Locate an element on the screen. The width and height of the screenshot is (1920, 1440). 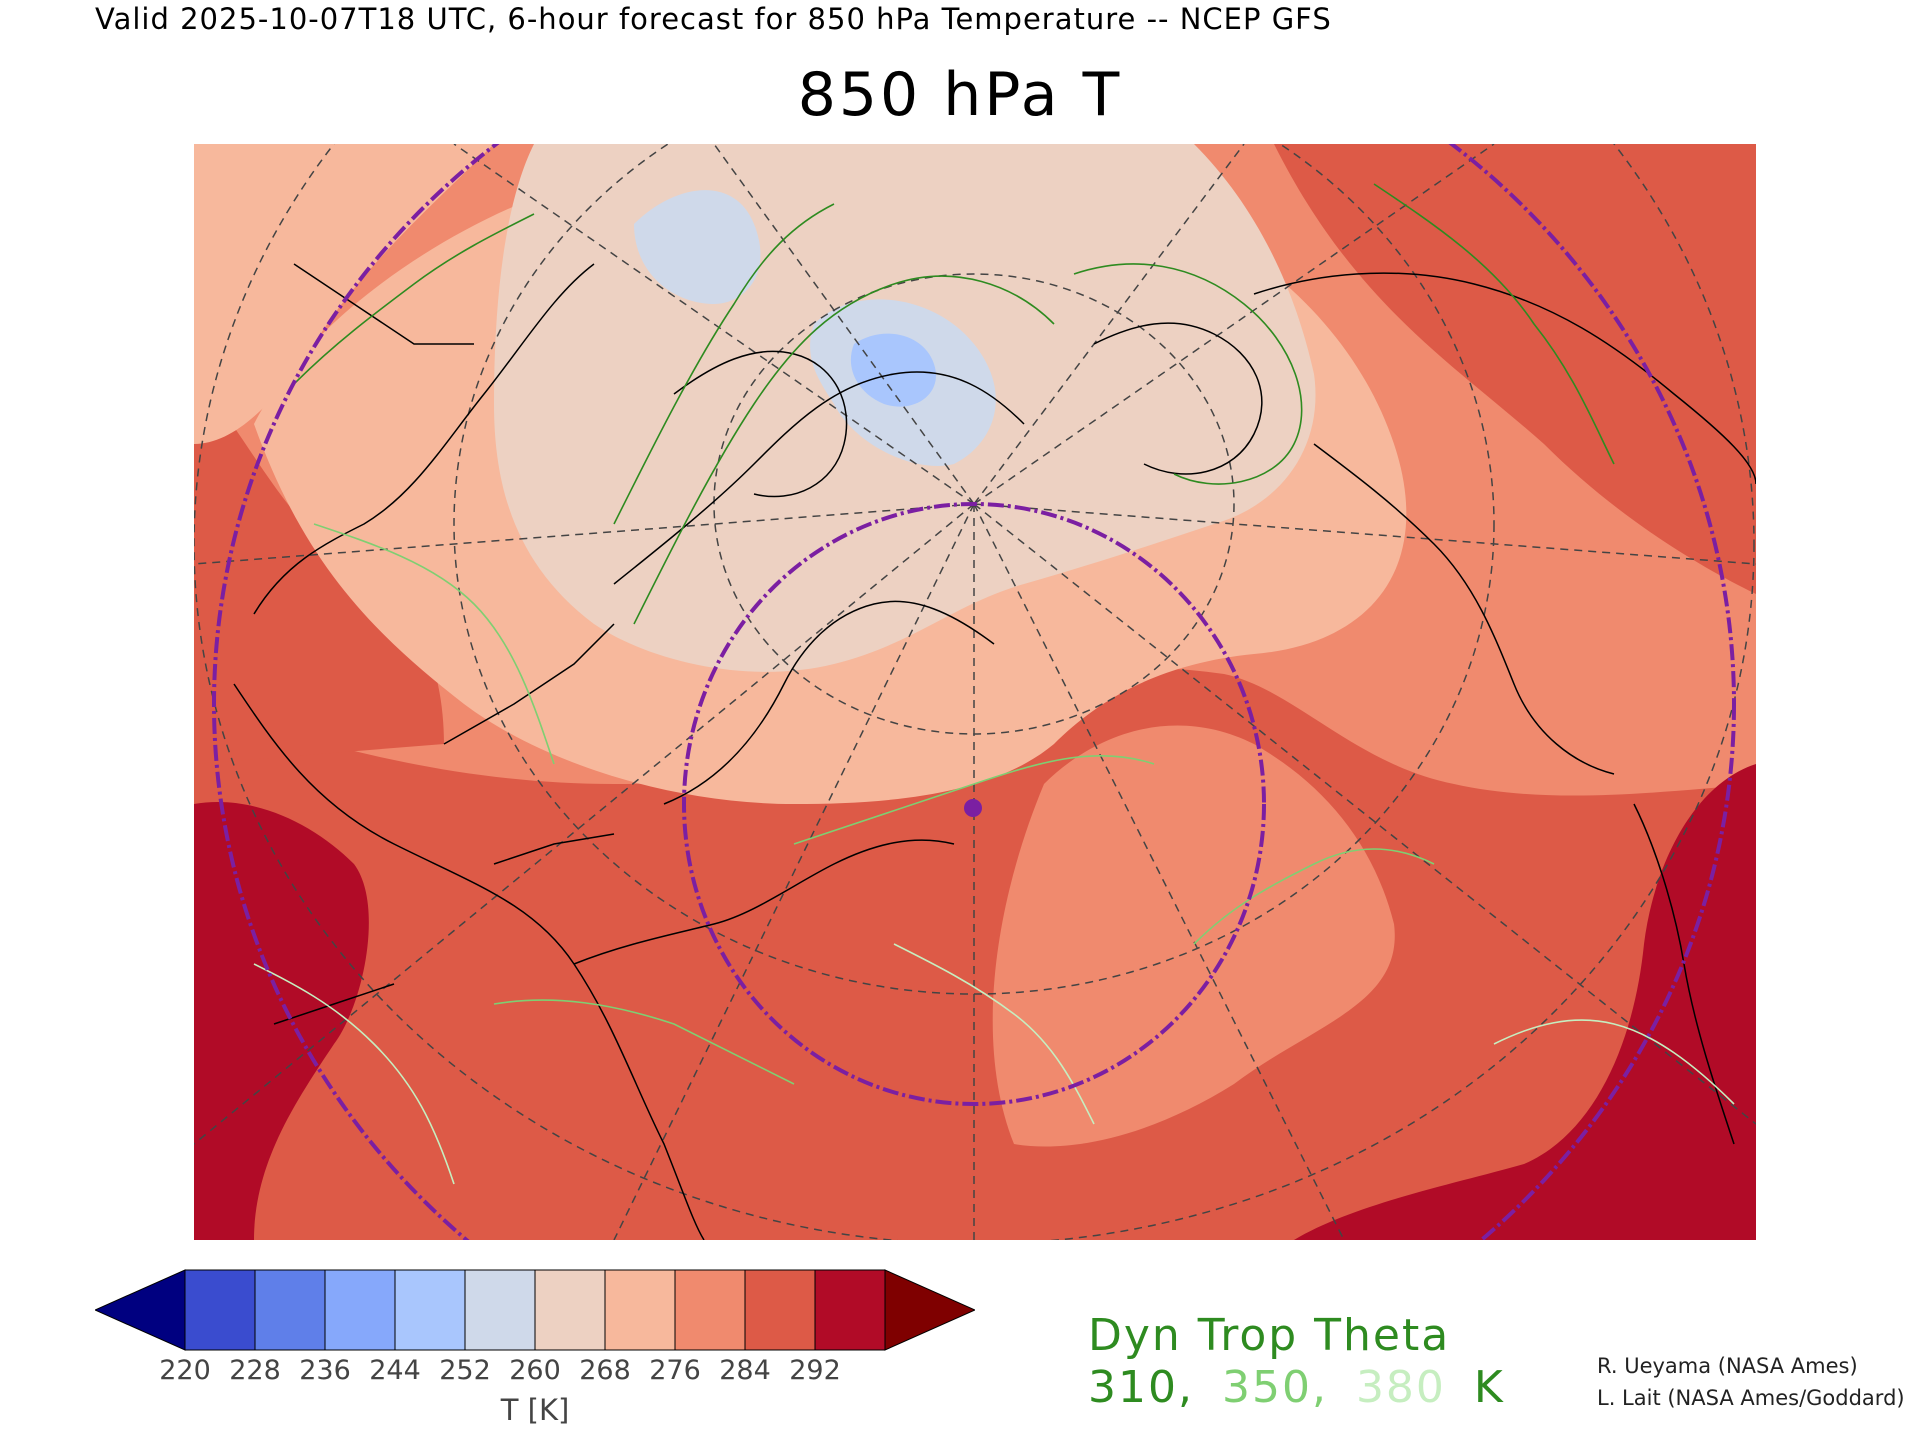
colorbar-tick-label: 260 is located at coordinates (535, 1370).